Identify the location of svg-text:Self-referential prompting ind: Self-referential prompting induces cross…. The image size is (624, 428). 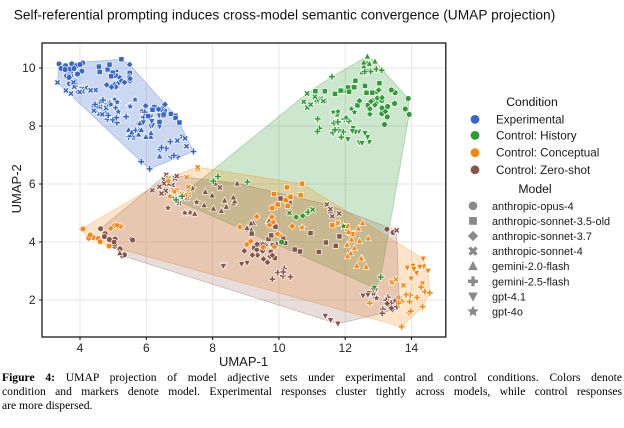
(285, 15).